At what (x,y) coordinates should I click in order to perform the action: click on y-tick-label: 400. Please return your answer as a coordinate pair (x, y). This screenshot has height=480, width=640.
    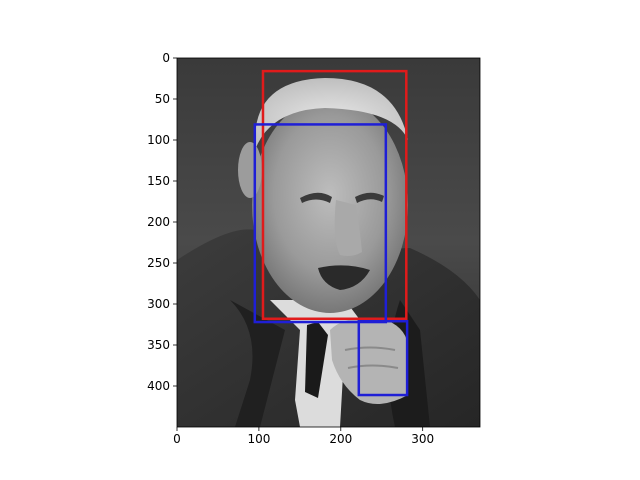
    Looking at the image, I should click on (158, 386).